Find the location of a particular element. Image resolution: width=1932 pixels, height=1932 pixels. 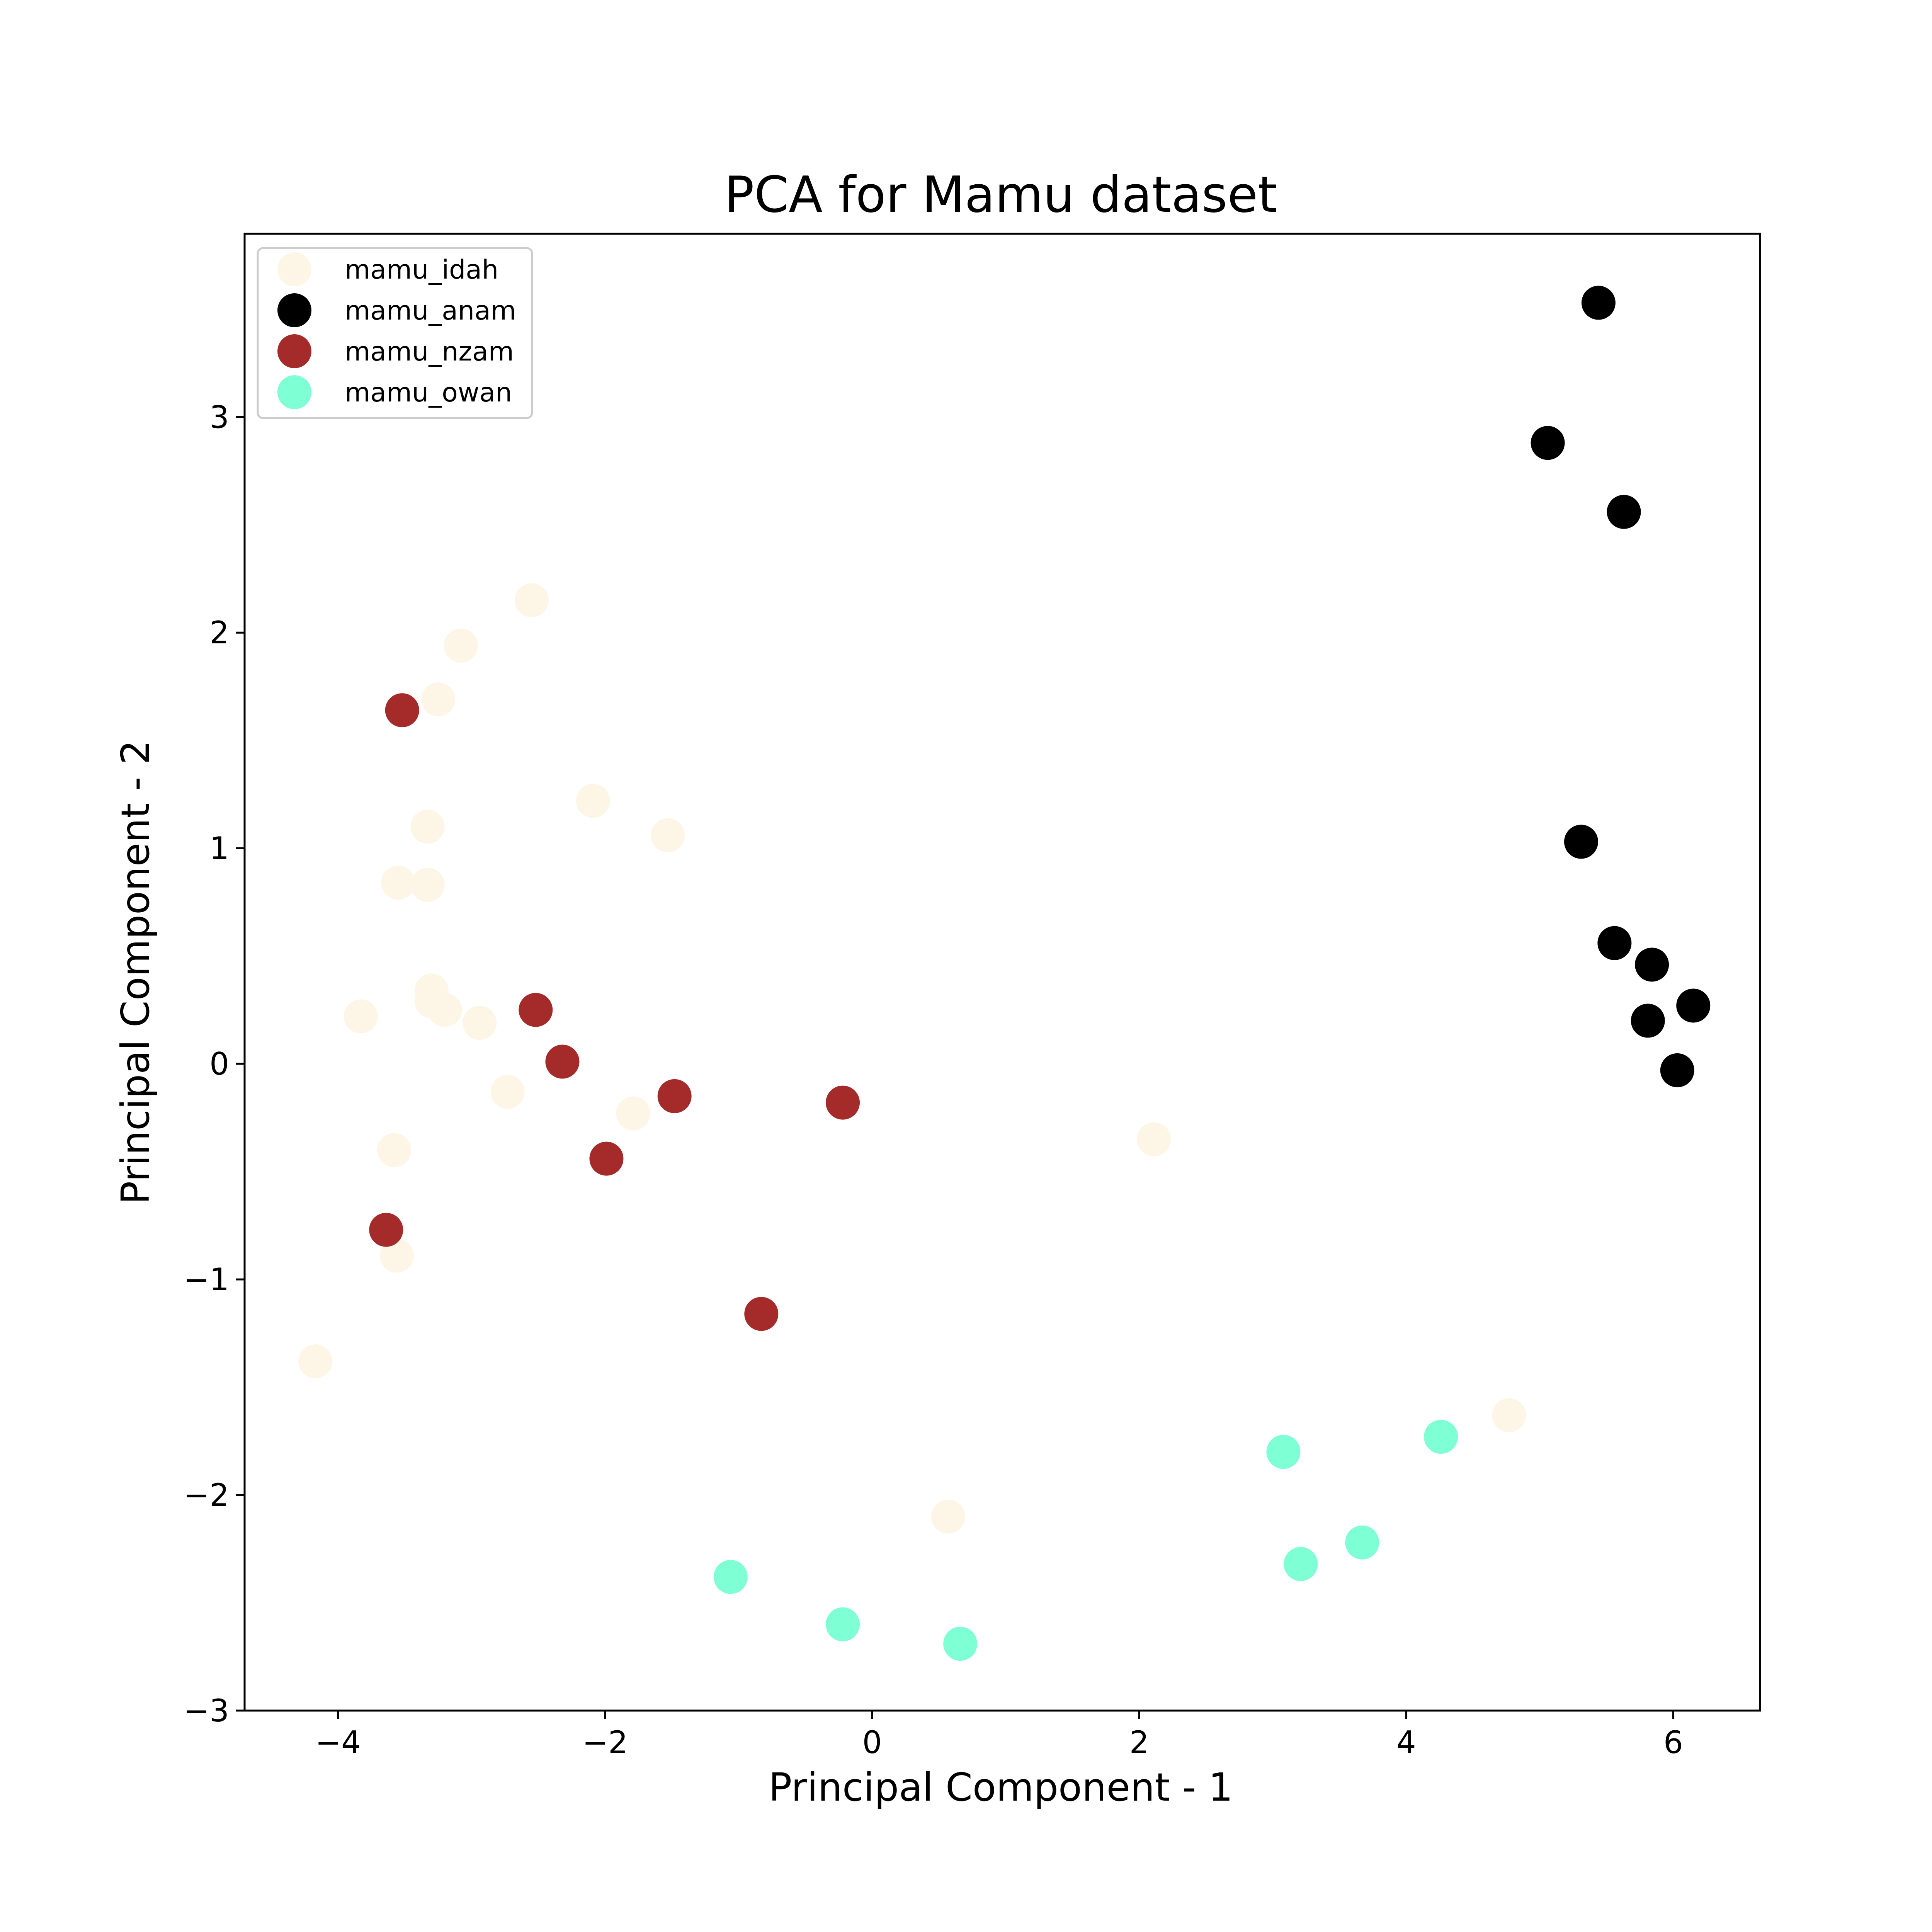

legend: mamu_idah mamu_anam mamu_nzam mamu_owan is located at coordinates (395, 333).